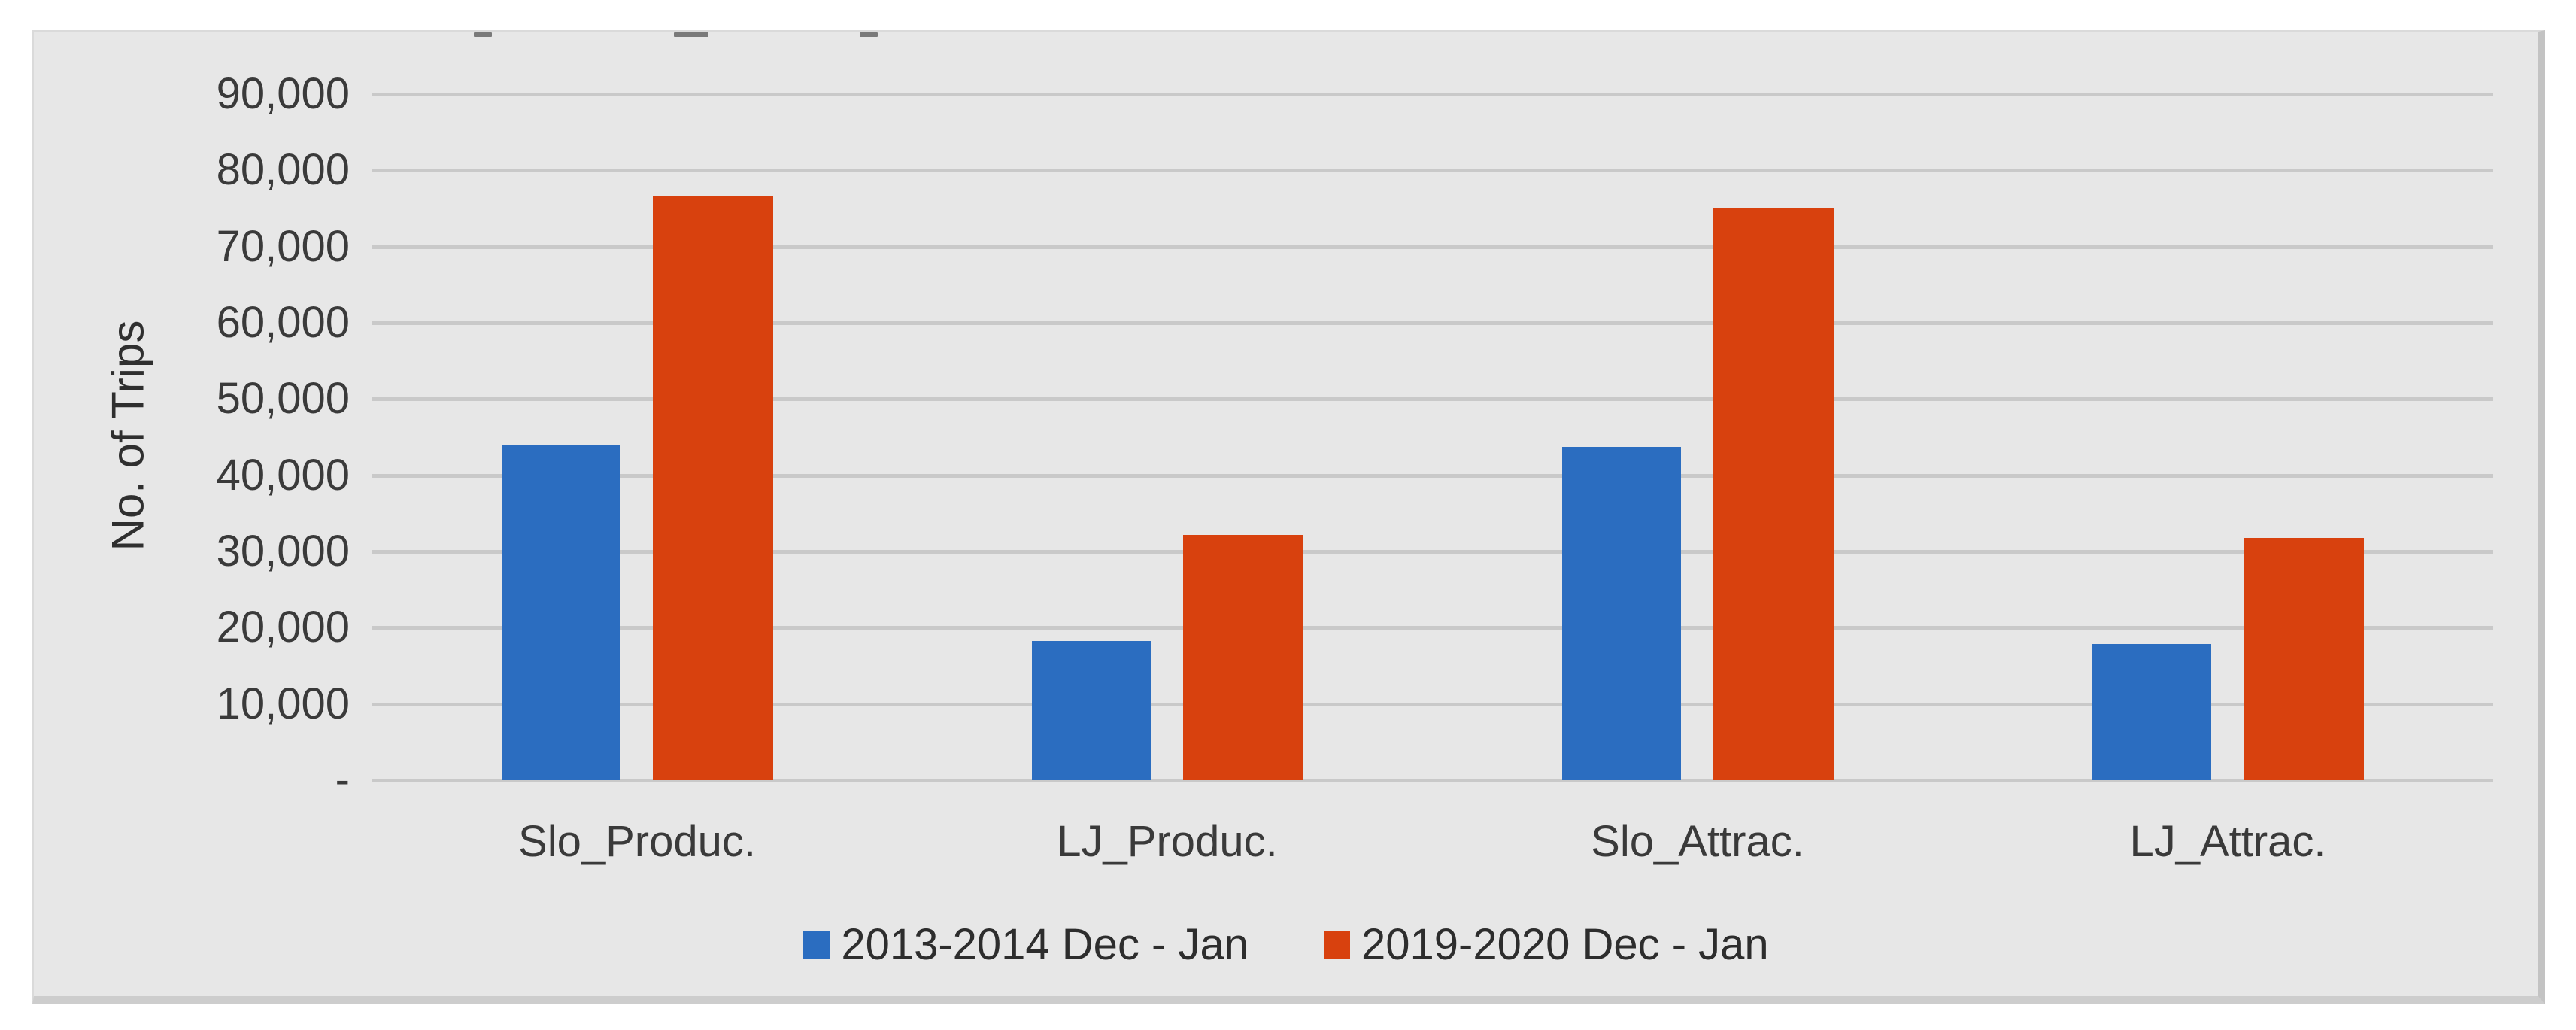 The height and width of the screenshot is (1030, 2576). I want to click on bar-lj_attrac-series1, so click(2151, 712).